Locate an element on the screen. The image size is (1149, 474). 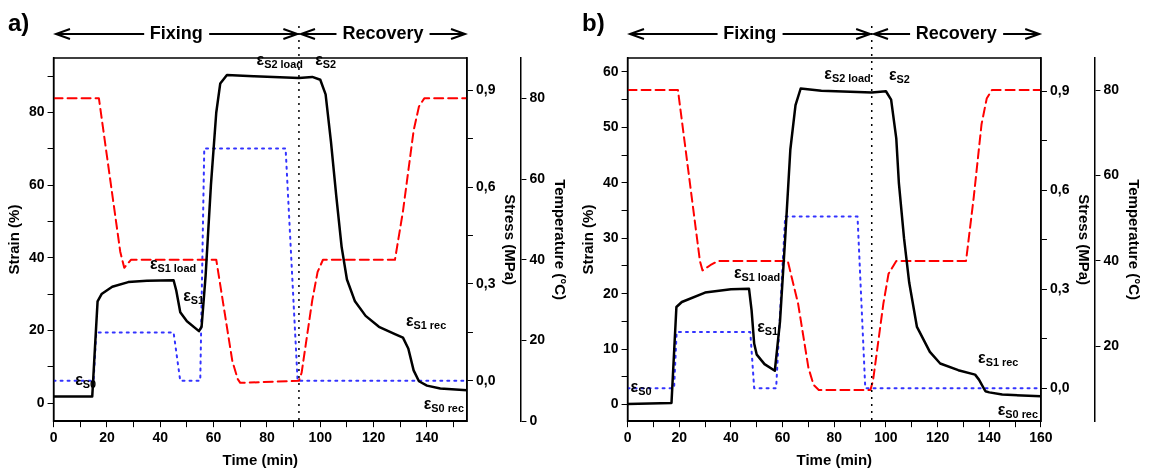
y-tick-label: 10 is located at coordinates (610, 347).